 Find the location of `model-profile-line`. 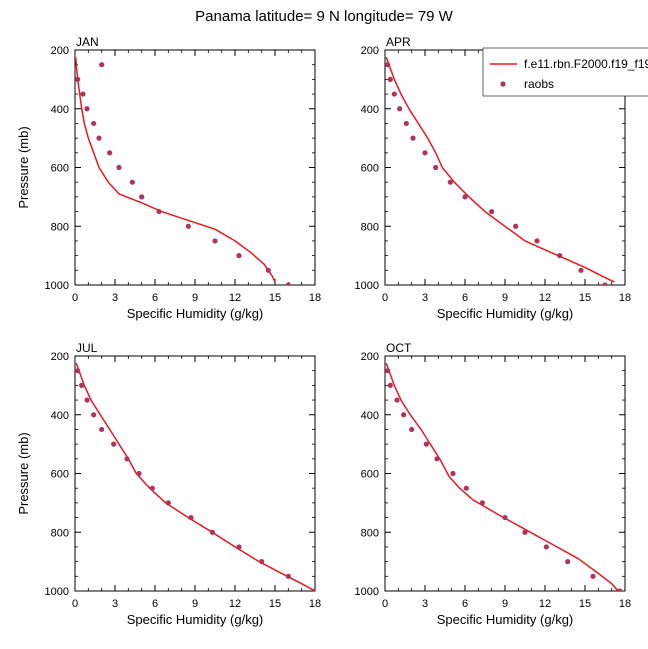

model-profile-line is located at coordinates (195, 477).